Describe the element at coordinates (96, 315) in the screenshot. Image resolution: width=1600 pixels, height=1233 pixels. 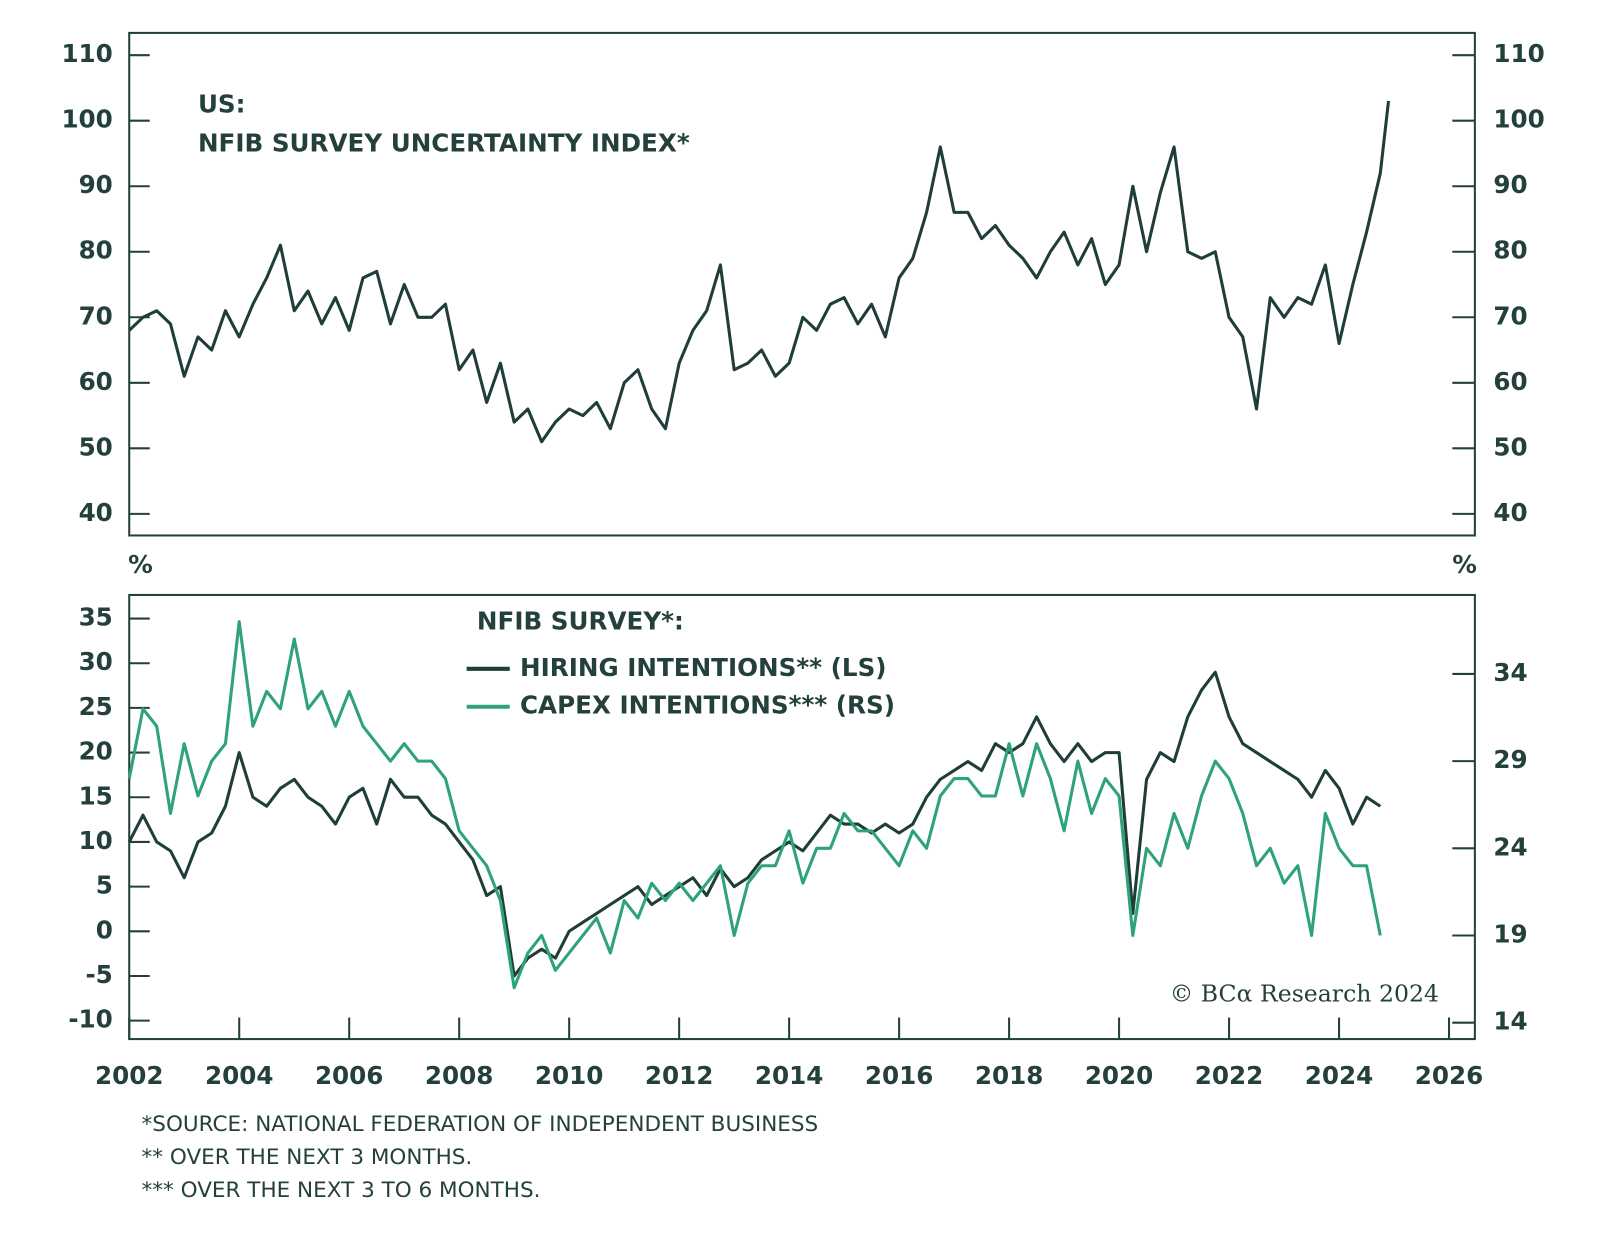
I see `y-tick-label: 70` at that location.